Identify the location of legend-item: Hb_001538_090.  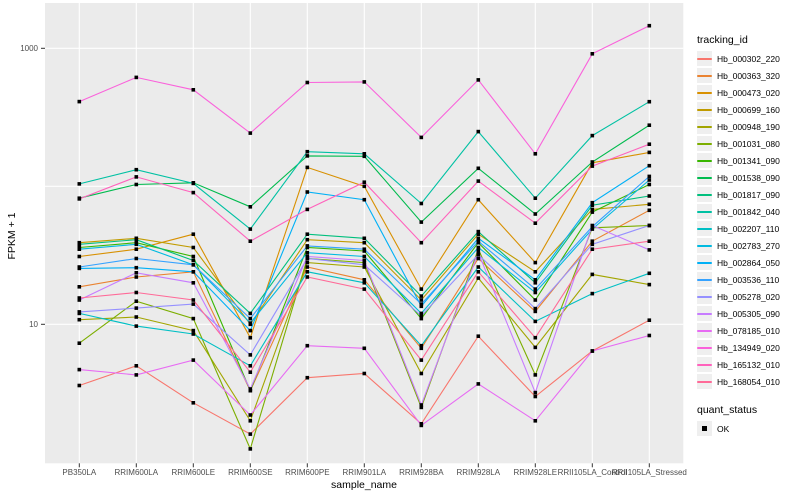
(738, 177).